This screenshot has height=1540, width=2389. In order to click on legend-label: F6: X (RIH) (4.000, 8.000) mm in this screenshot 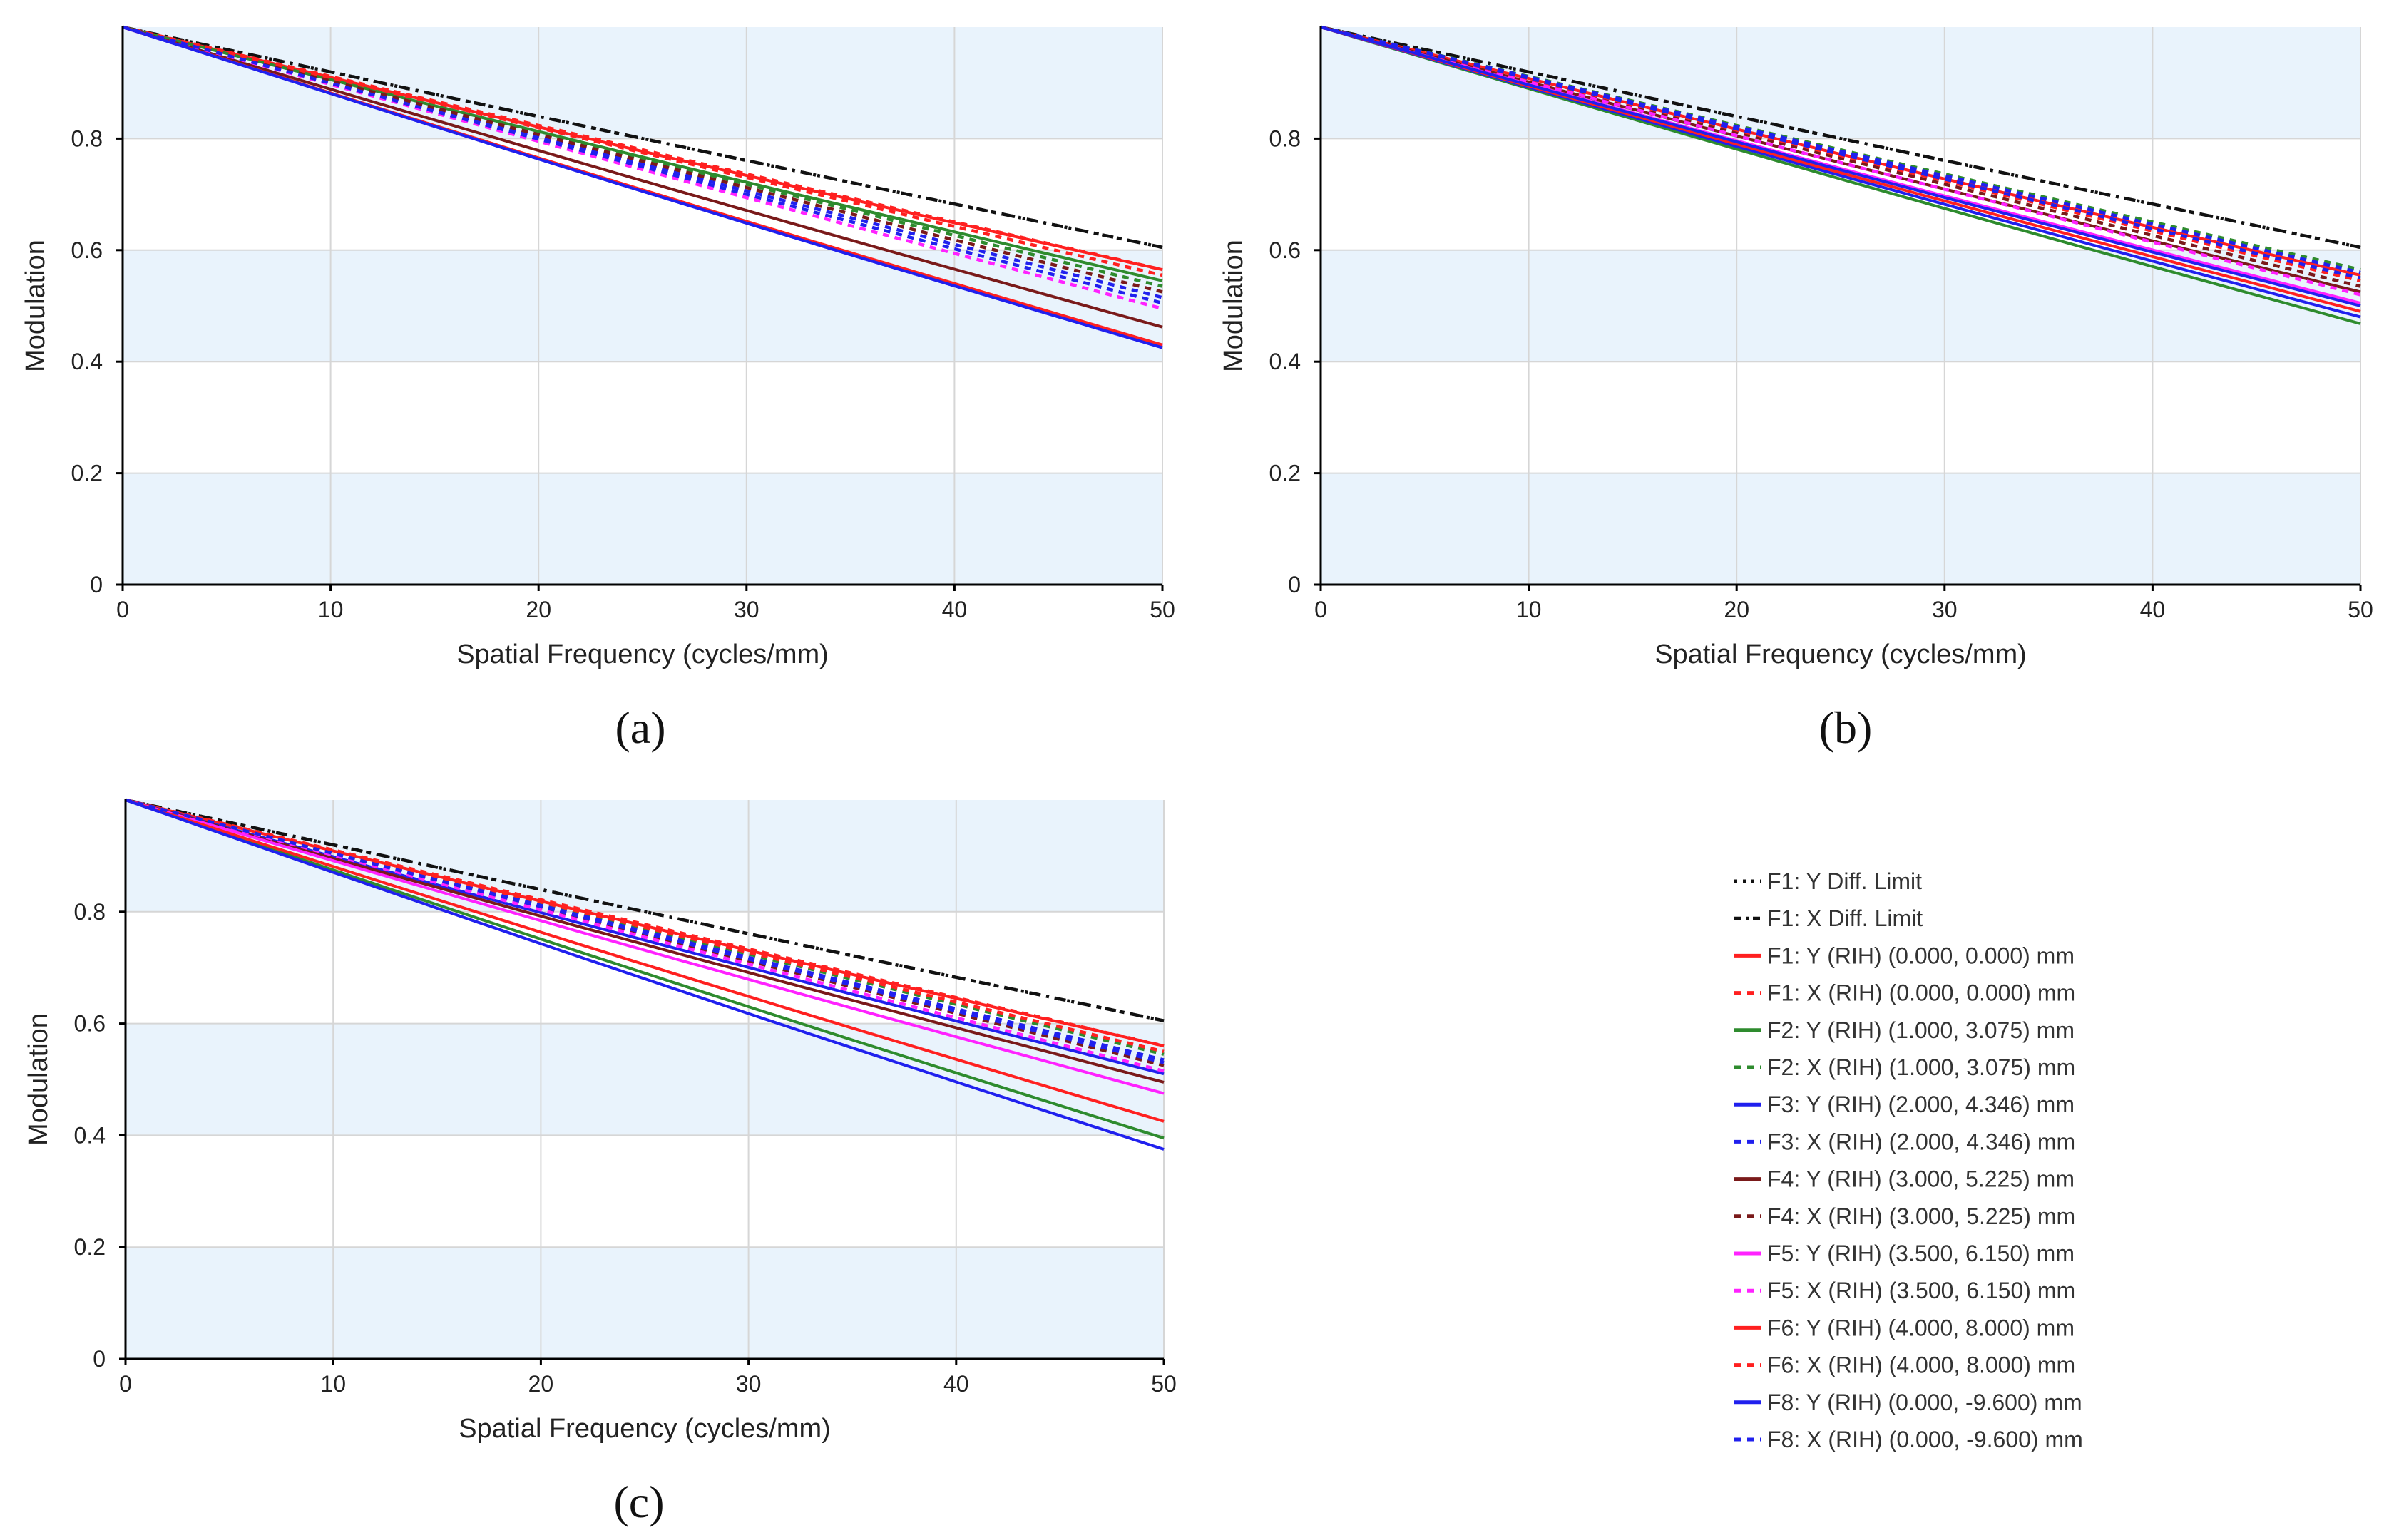, I will do `click(1921, 1365)`.